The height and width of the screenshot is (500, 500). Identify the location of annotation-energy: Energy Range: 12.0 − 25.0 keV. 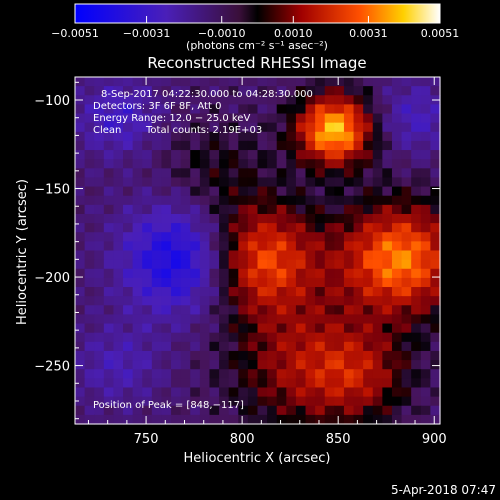
(171, 118).